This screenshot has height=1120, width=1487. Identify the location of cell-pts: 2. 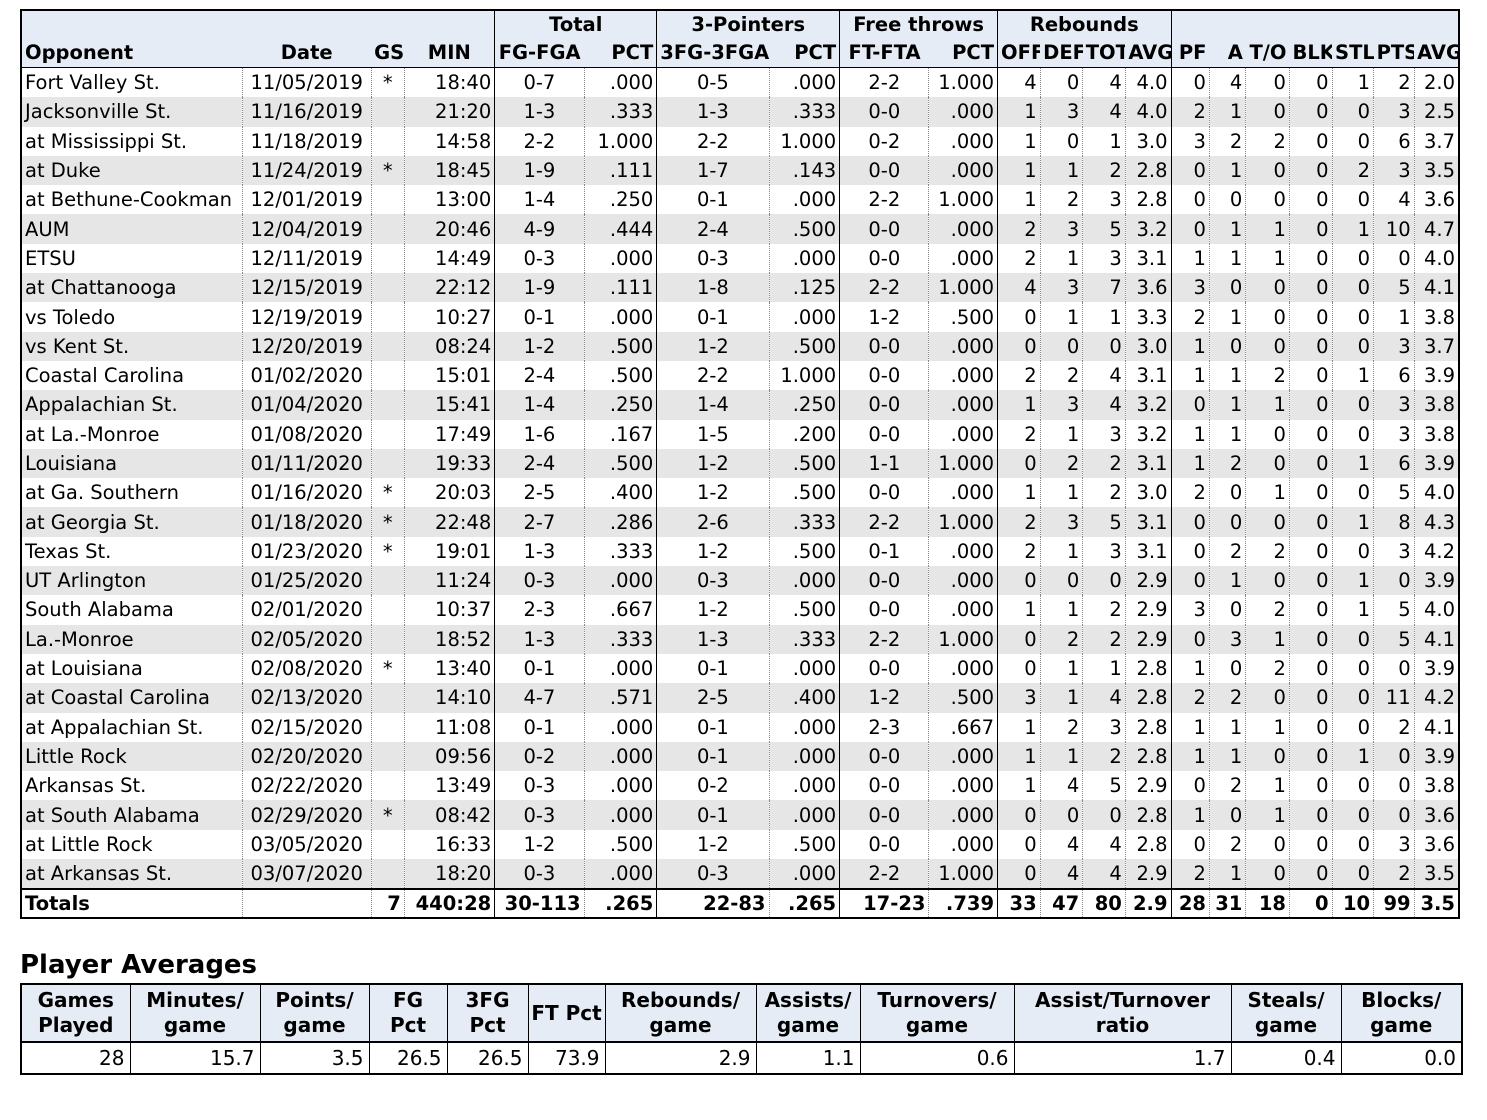
(1394, 727).